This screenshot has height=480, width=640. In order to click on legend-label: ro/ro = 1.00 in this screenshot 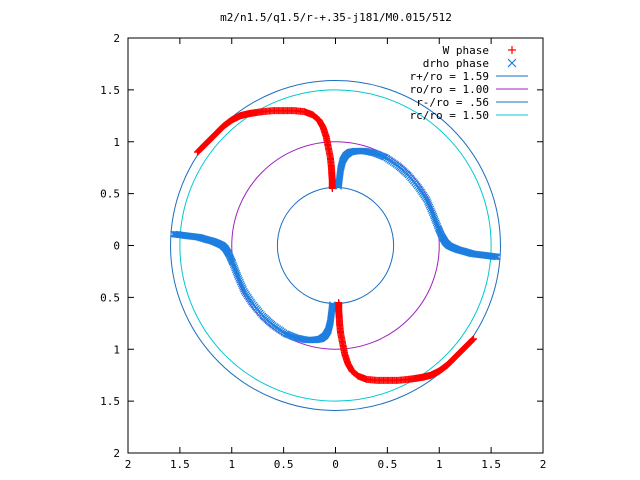, I will do `click(449, 89)`.